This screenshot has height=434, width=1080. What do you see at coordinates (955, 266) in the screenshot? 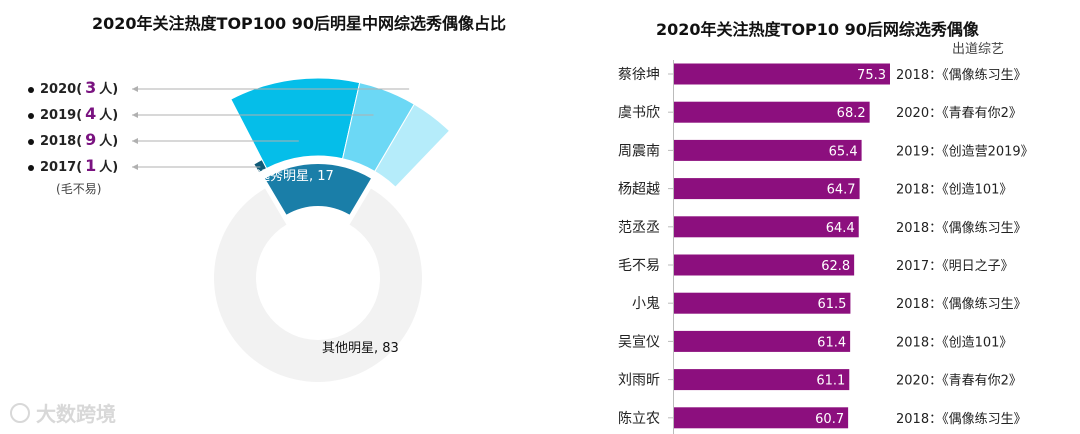
I see `debut-show-label: 2017：《明日之子》` at bounding box center [955, 266].